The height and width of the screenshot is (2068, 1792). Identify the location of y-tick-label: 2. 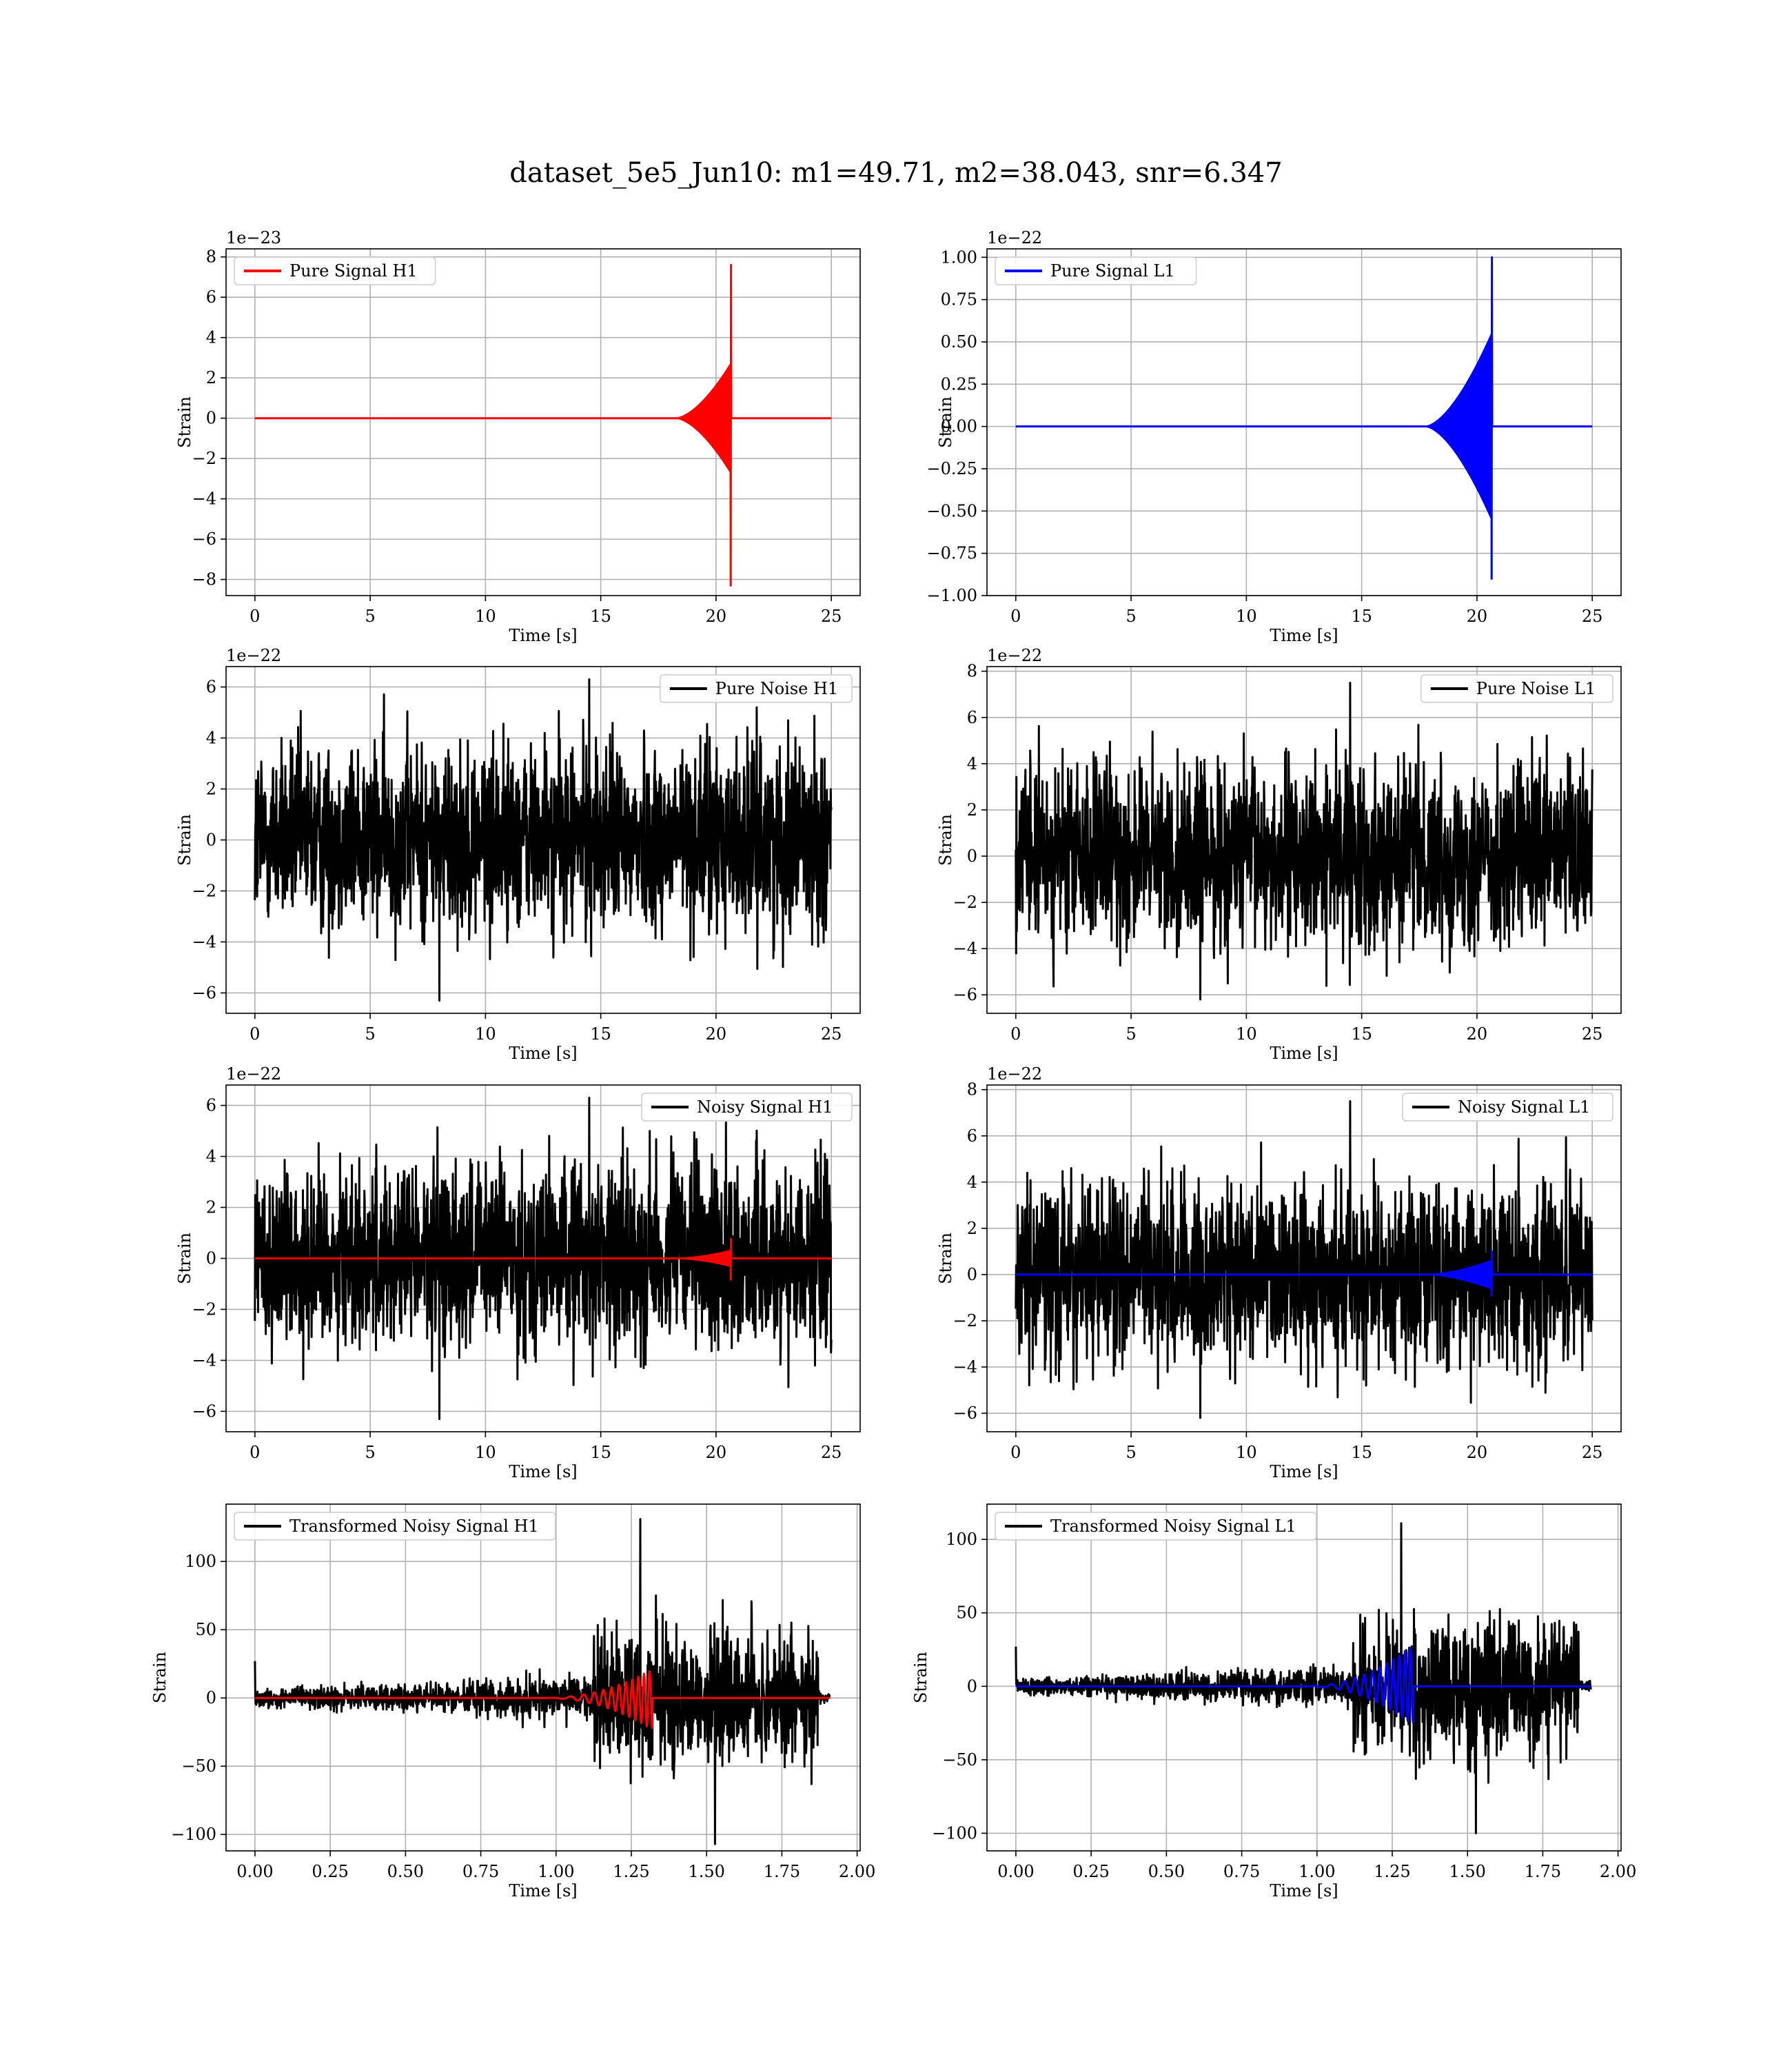
(972, 1228).